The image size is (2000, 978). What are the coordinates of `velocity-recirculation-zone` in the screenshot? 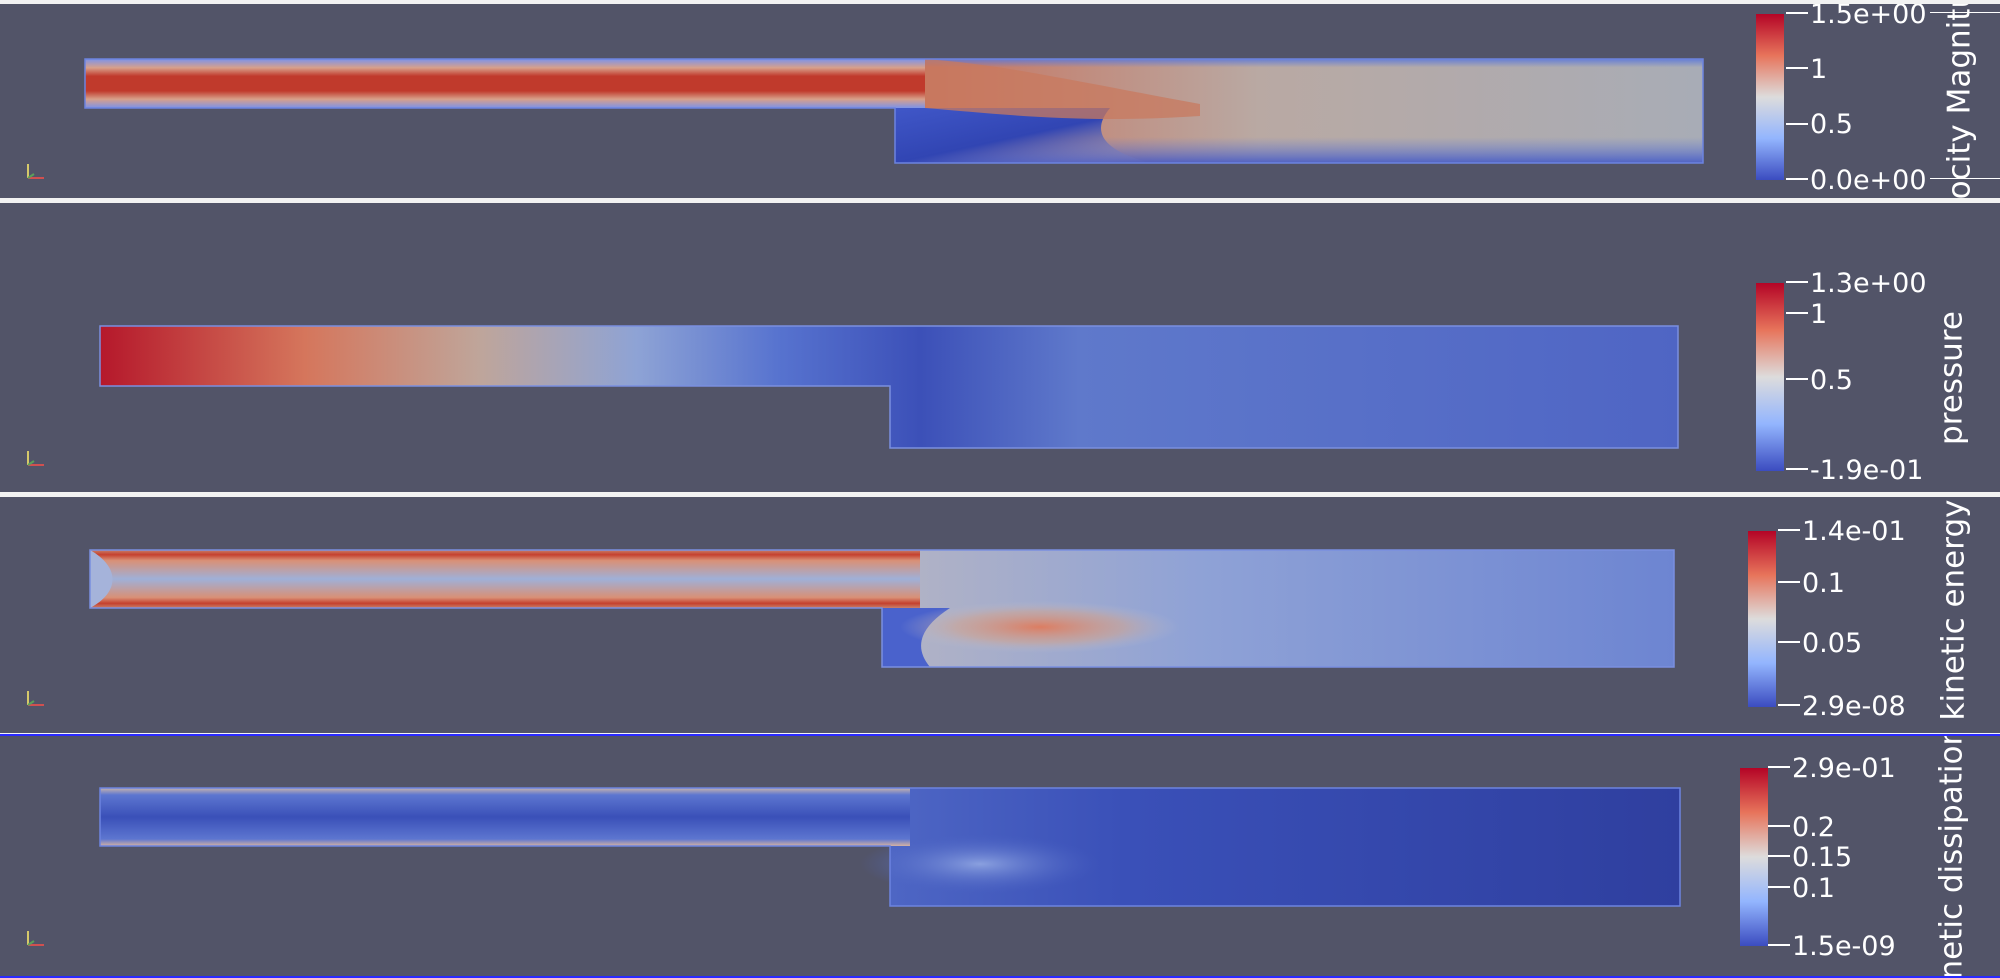 It's located at (1022, 135).